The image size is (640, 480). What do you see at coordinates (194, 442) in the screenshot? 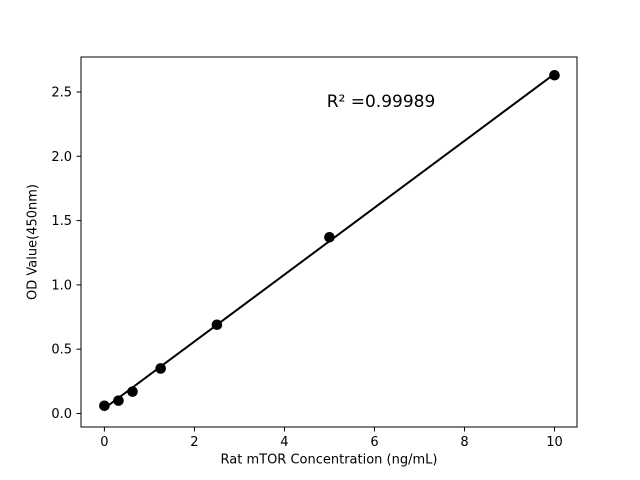
I see `x-tick-label: 2` at bounding box center [194, 442].